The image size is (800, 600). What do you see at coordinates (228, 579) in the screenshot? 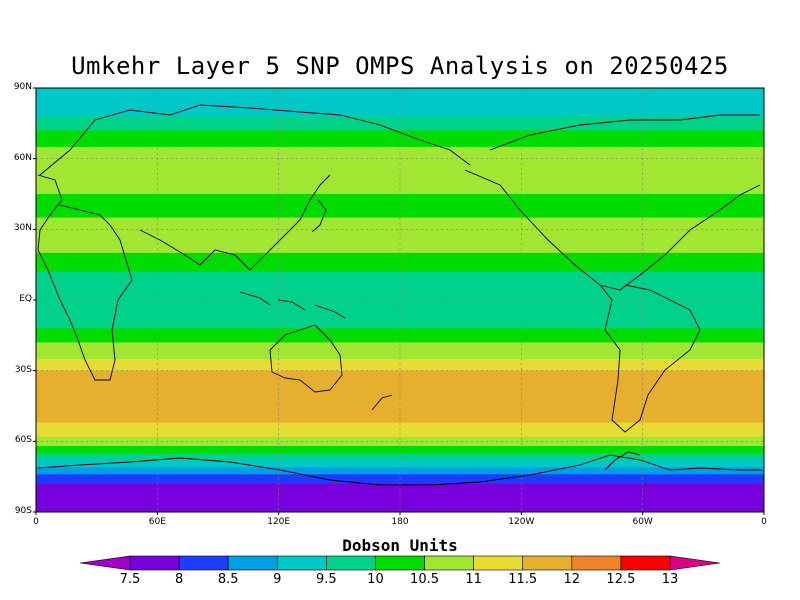
I see `colorbar-tick-label: 8.5` at bounding box center [228, 579].